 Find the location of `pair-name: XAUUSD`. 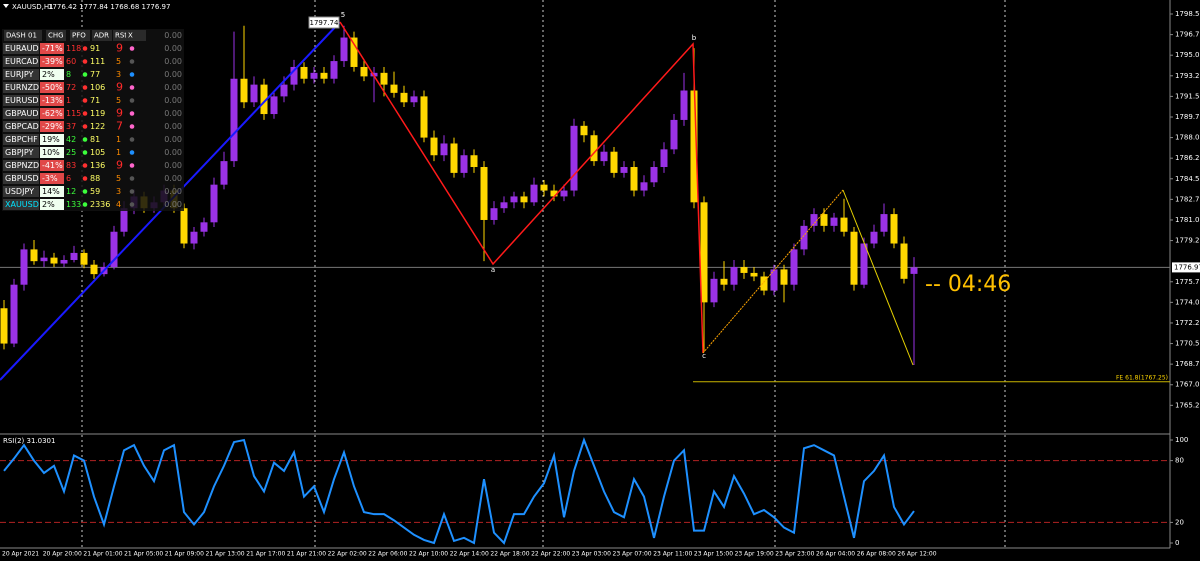

pair-name: XAUUSD is located at coordinates (22, 204).